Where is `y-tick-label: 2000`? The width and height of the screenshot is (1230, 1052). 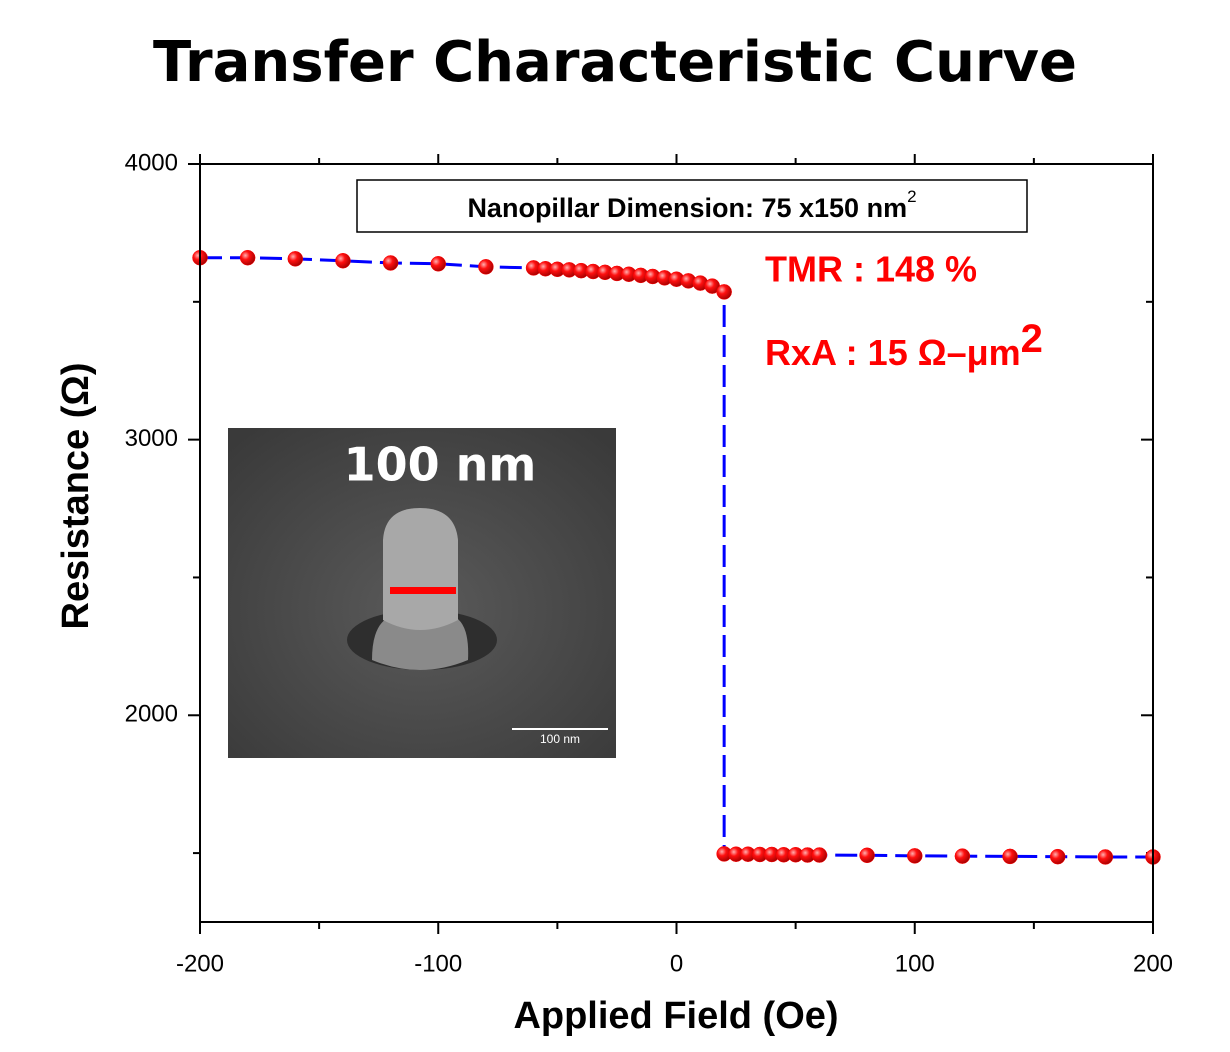 y-tick-label: 2000 is located at coordinates (151, 714).